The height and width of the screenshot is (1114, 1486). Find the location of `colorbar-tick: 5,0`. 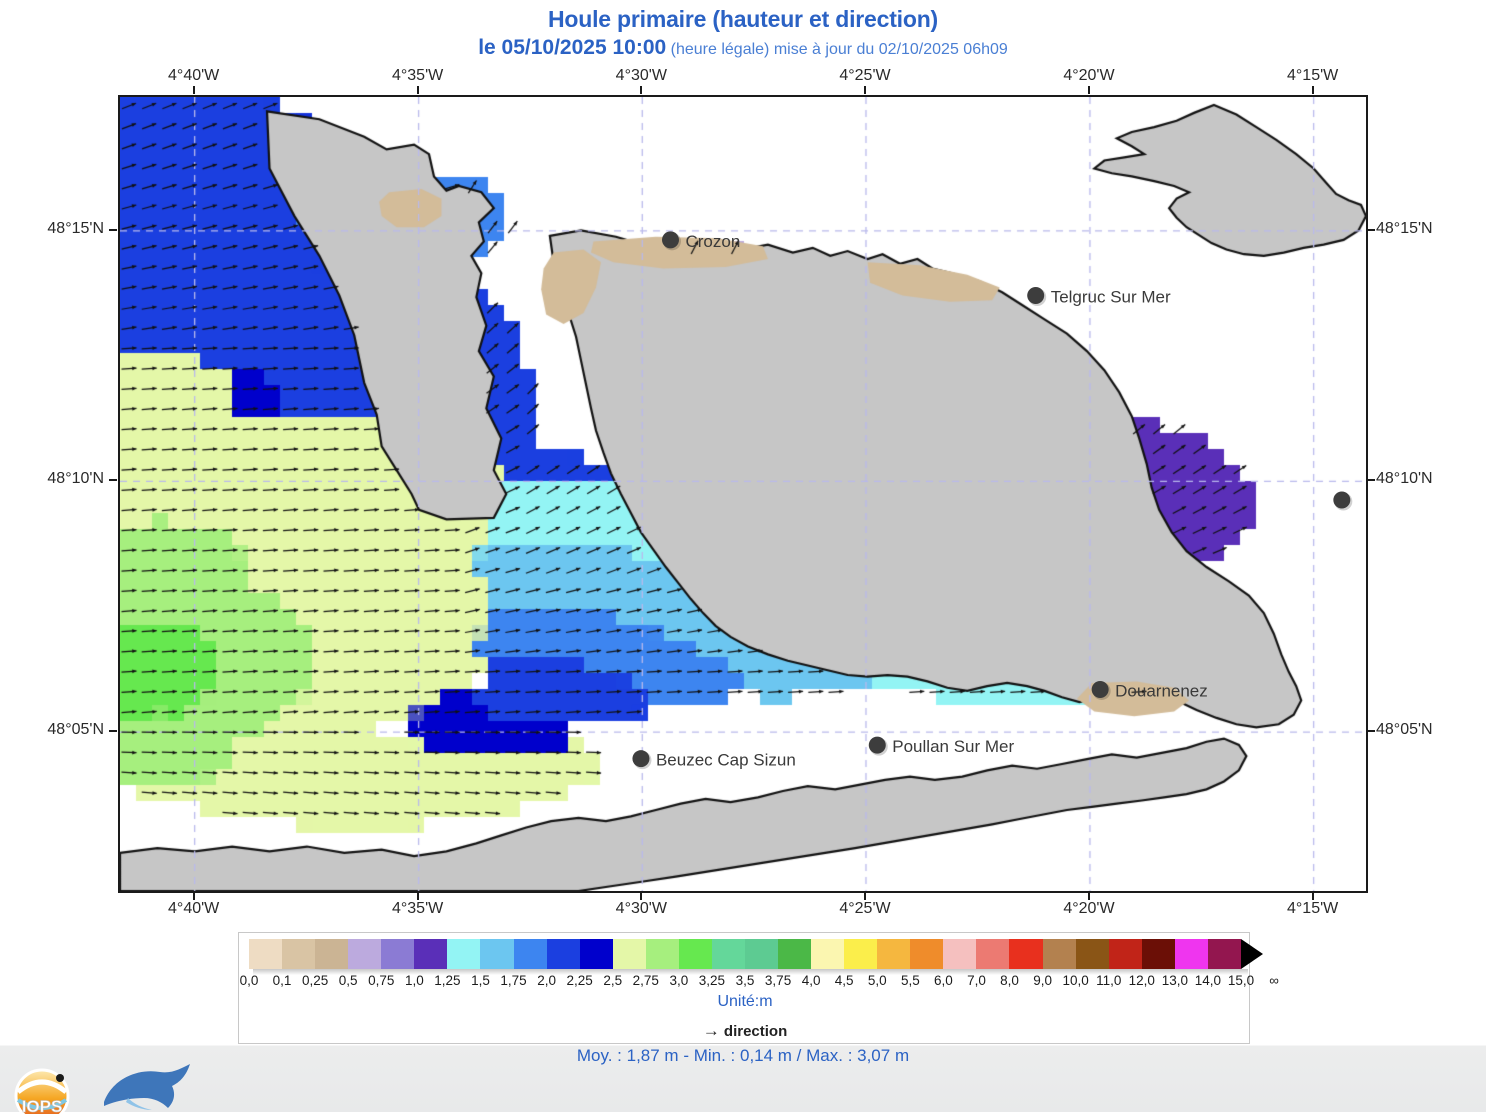

colorbar-tick: 5,0 is located at coordinates (877, 980).